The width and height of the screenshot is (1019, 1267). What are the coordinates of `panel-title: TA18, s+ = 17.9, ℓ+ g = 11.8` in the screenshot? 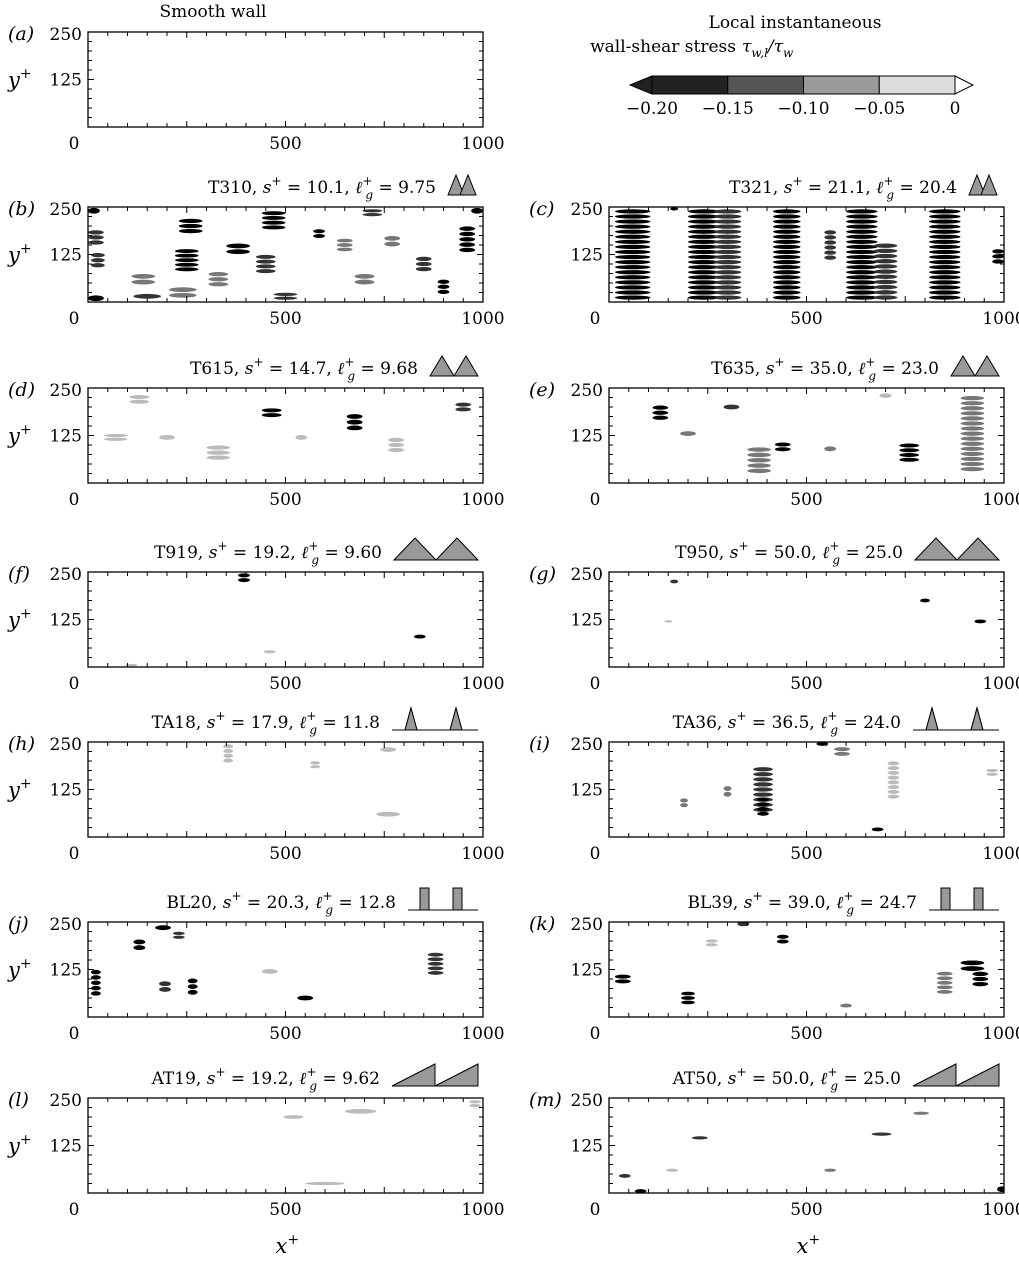 It's located at (266, 723).